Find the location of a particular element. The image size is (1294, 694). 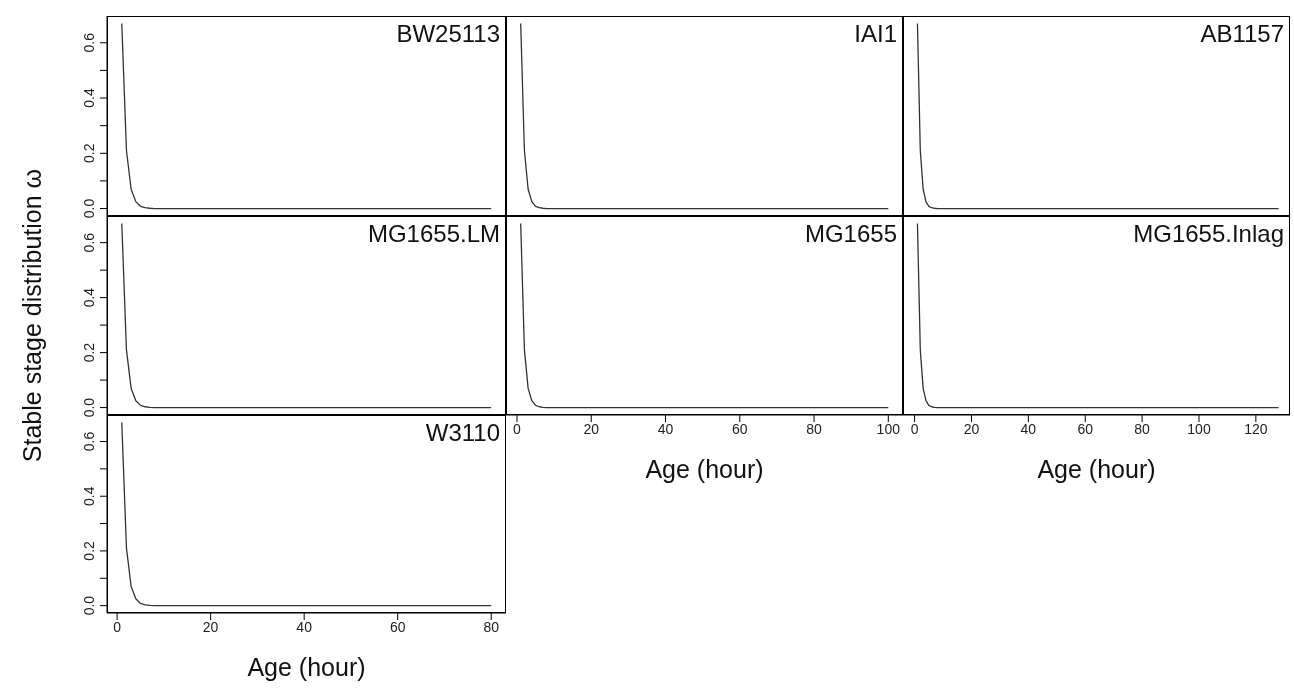

chart-title: MG1655 is located at coordinates (850, 234).